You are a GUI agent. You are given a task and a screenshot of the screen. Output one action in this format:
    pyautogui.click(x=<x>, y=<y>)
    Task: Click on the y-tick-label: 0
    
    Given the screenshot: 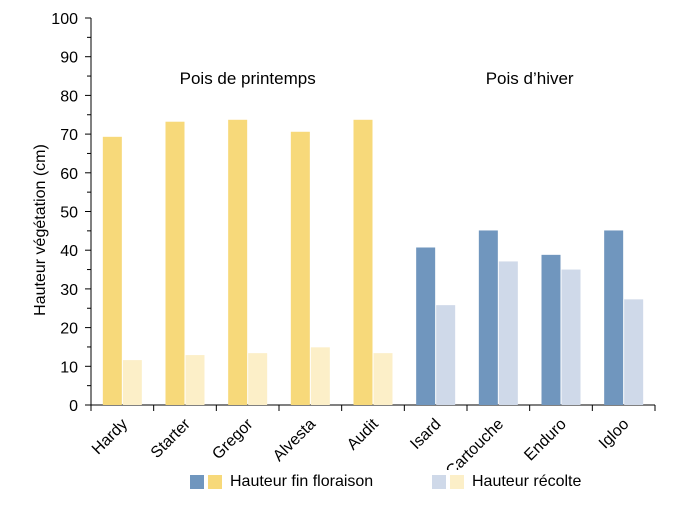 What is the action you would take?
    pyautogui.click(x=73, y=406)
    